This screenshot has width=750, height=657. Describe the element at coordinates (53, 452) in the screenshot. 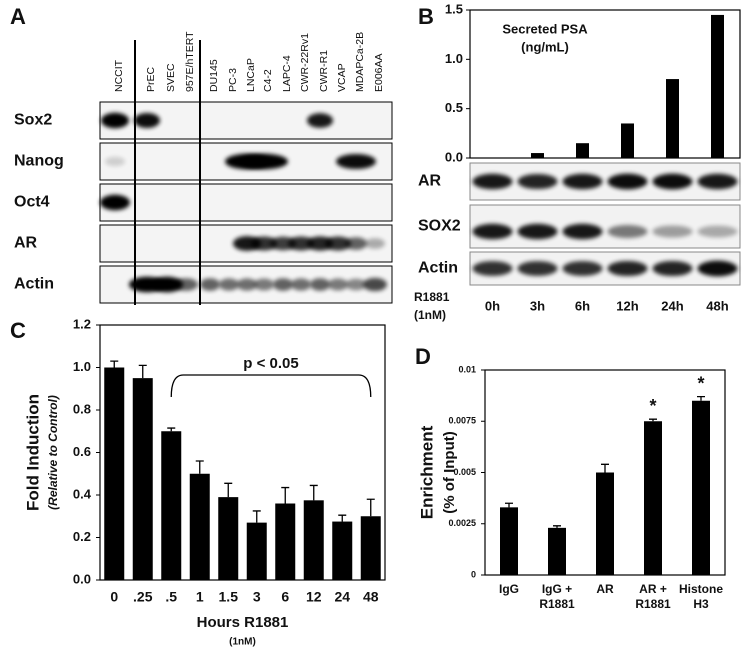

I see `y-axis-sublabel: (Relative to Control)` at that location.